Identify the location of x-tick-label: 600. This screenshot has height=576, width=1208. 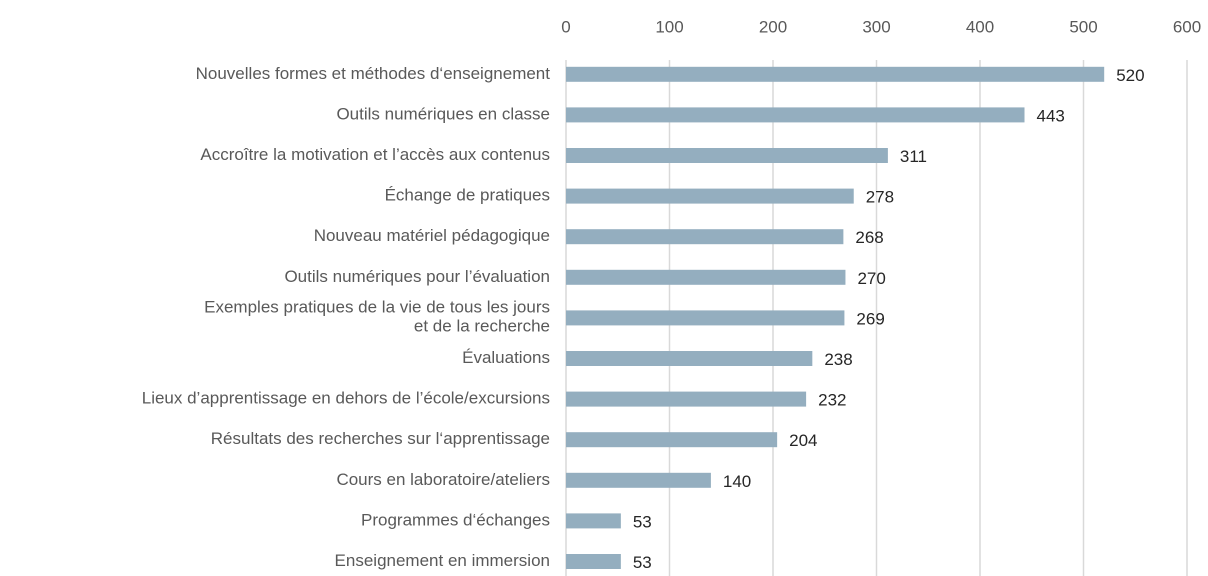
(1187, 26).